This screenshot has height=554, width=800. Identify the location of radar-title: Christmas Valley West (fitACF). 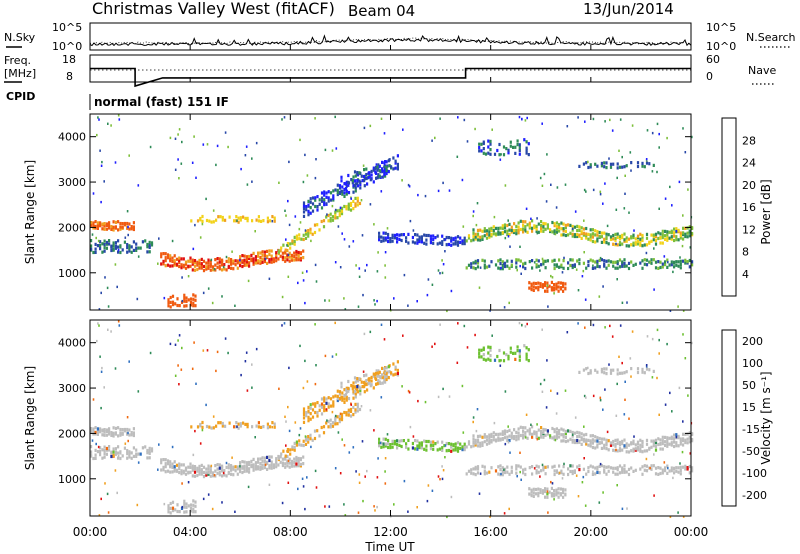
(213, 9).